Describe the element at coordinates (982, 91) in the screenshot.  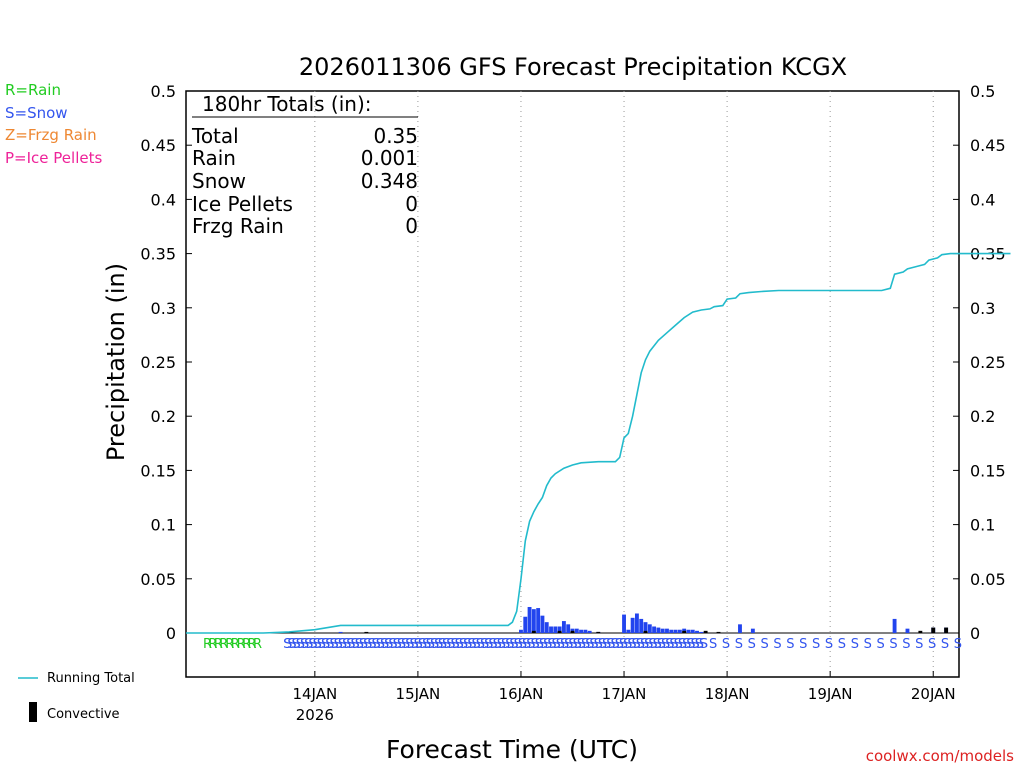
I see `y-tick-label-right: 0.5` at that location.